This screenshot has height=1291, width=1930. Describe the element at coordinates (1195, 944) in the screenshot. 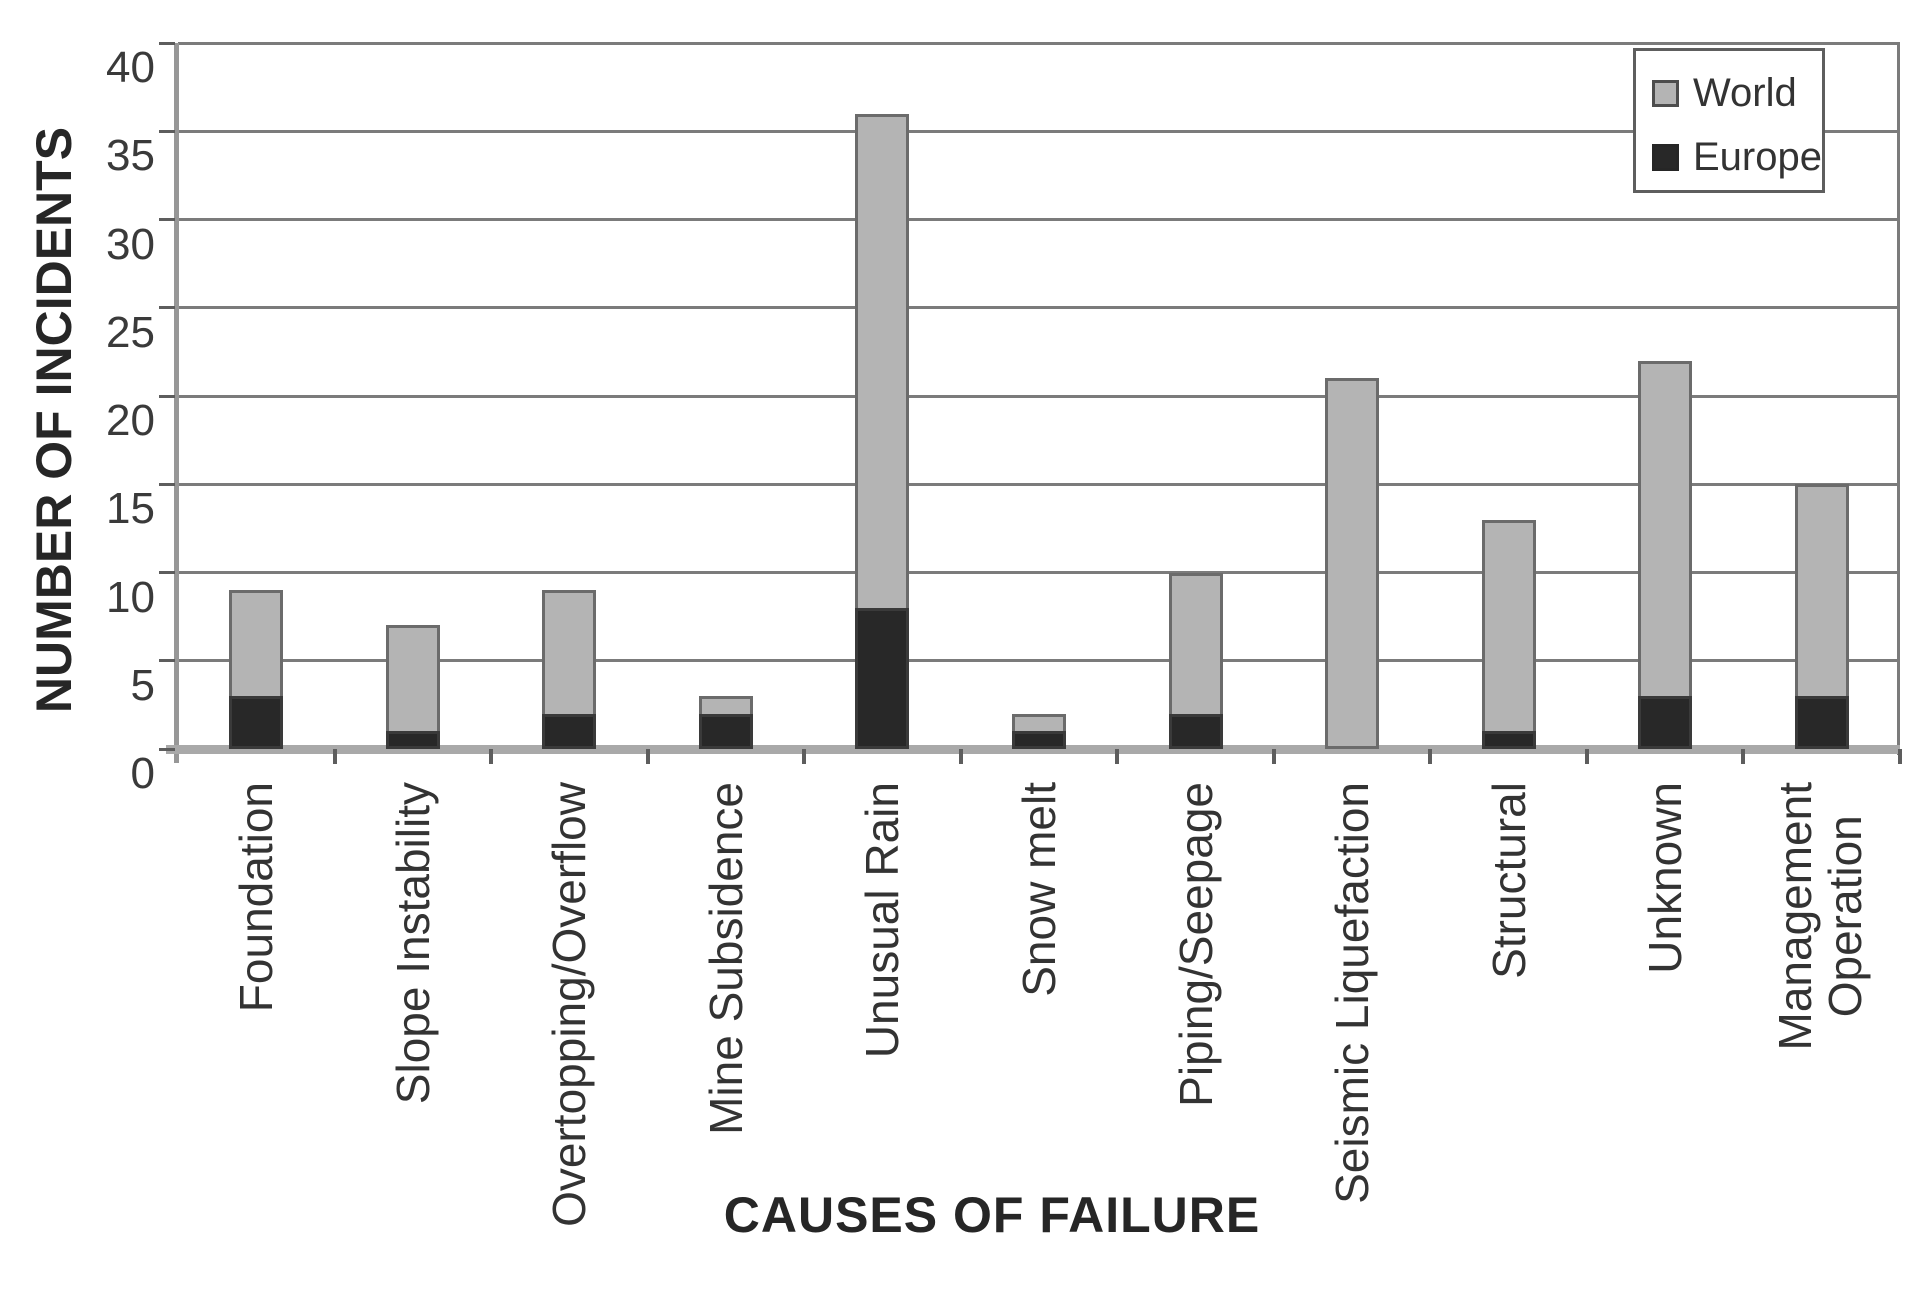

I see `category-label-text: Piping/Seepage` at that location.